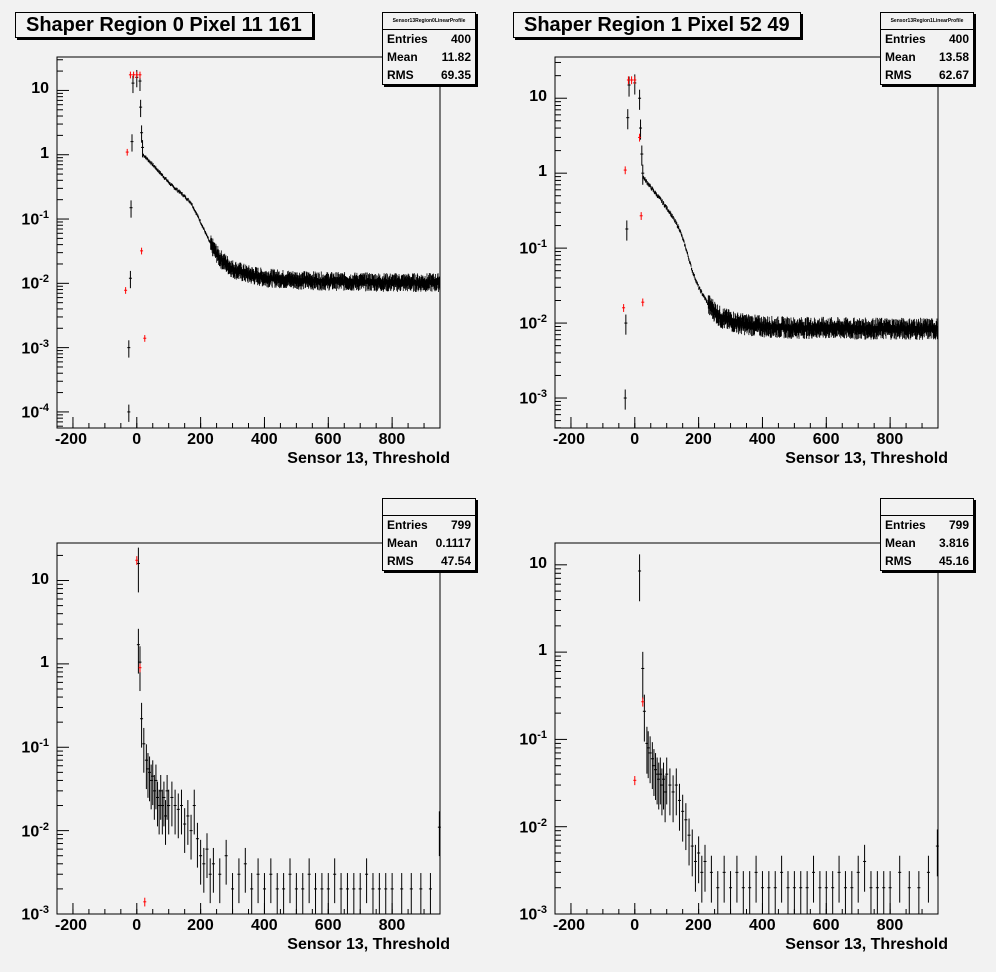 The height and width of the screenshot is (972, 996). I want to click on stats-box-3: Entries 799 Mean 3.816 RMS 45.16, so click(927, 534).